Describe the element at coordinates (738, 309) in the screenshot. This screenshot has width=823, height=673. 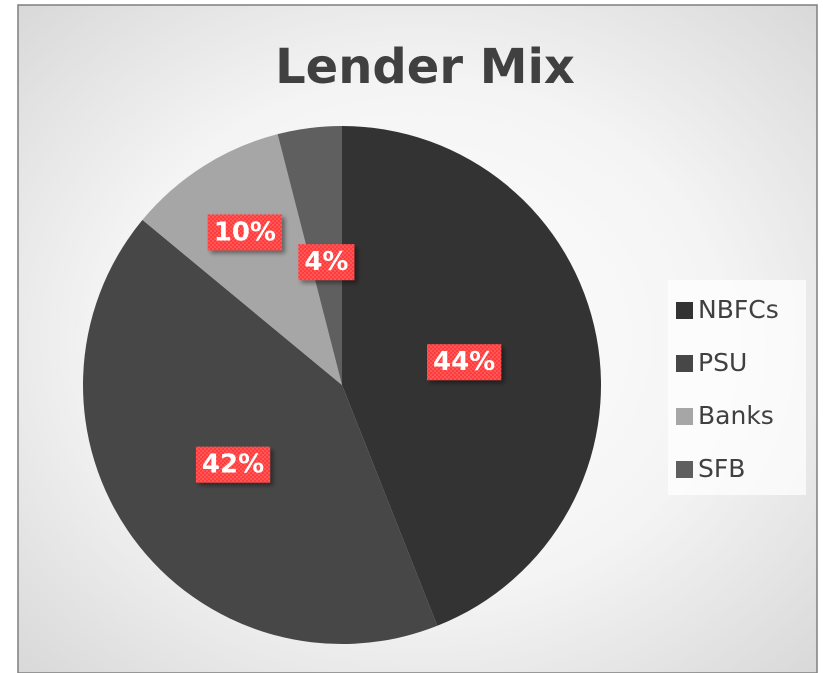
I see `legend-label: NBFCs` at that location.